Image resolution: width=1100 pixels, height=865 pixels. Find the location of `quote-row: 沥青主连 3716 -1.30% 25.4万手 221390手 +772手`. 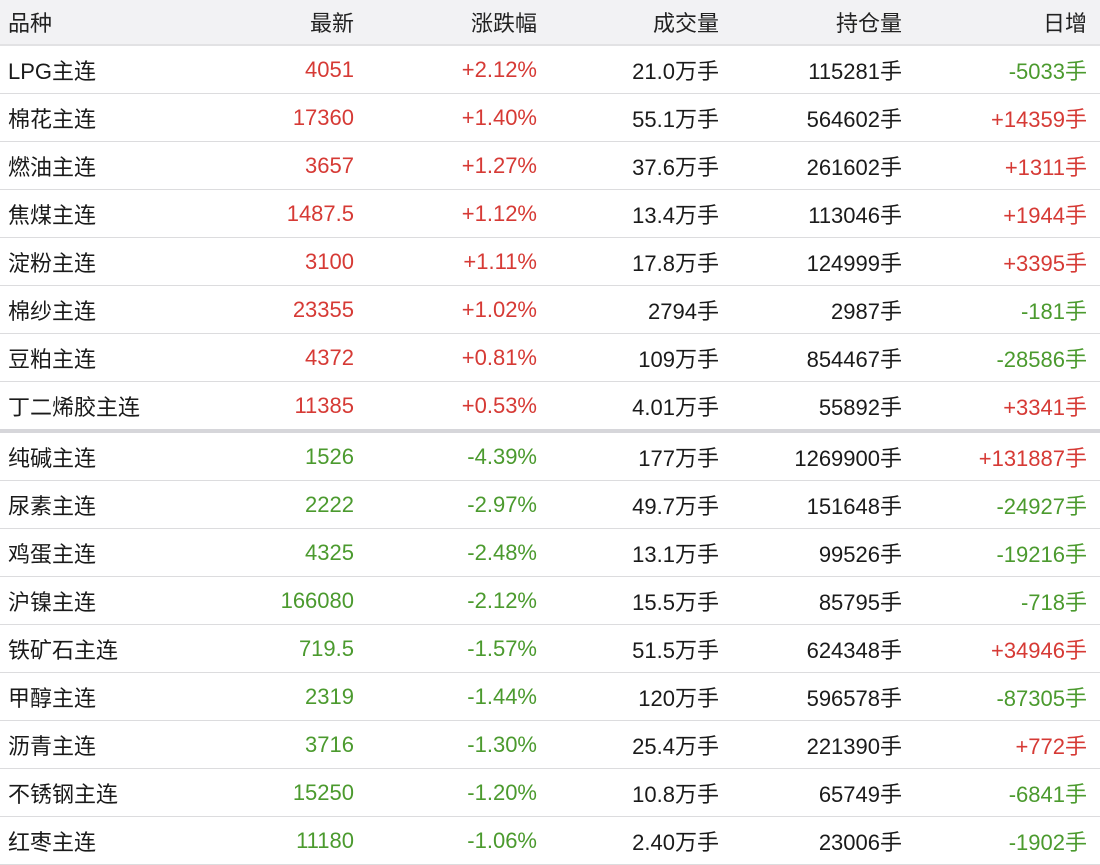

quote-row: 沥青主连 3716 -1.30% 25.4万手 221390手 +772手 is located at coordinates (550, 744).